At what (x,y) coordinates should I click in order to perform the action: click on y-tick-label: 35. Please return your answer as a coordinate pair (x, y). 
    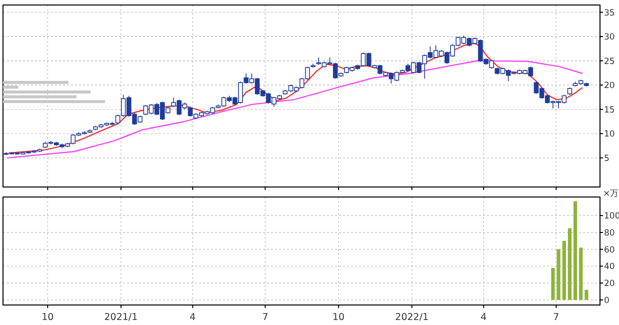
    Looking at the image, I should click on (609, 13).